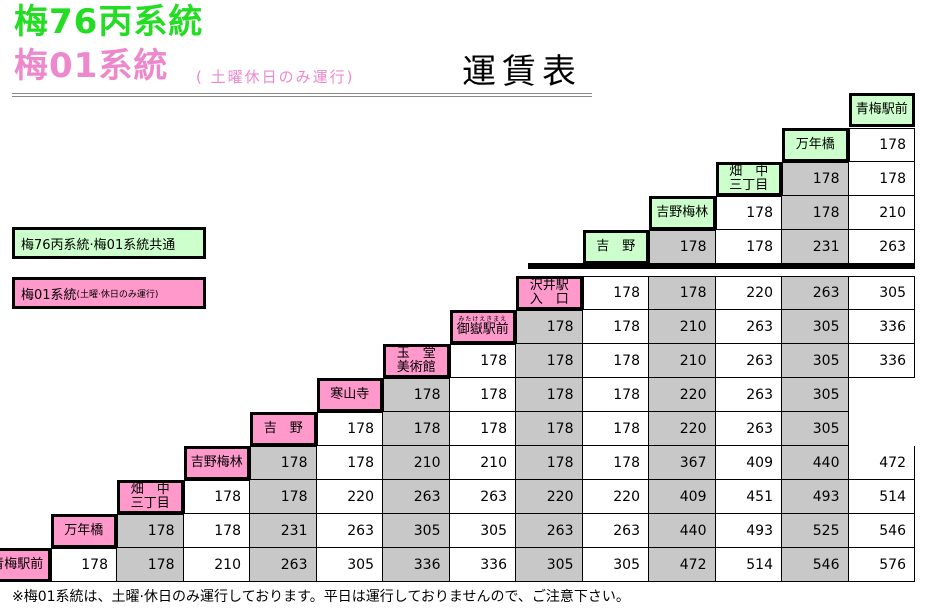  I want to click on station-name: みたけえきまえ 御嶽駅前, so click(483, 327).